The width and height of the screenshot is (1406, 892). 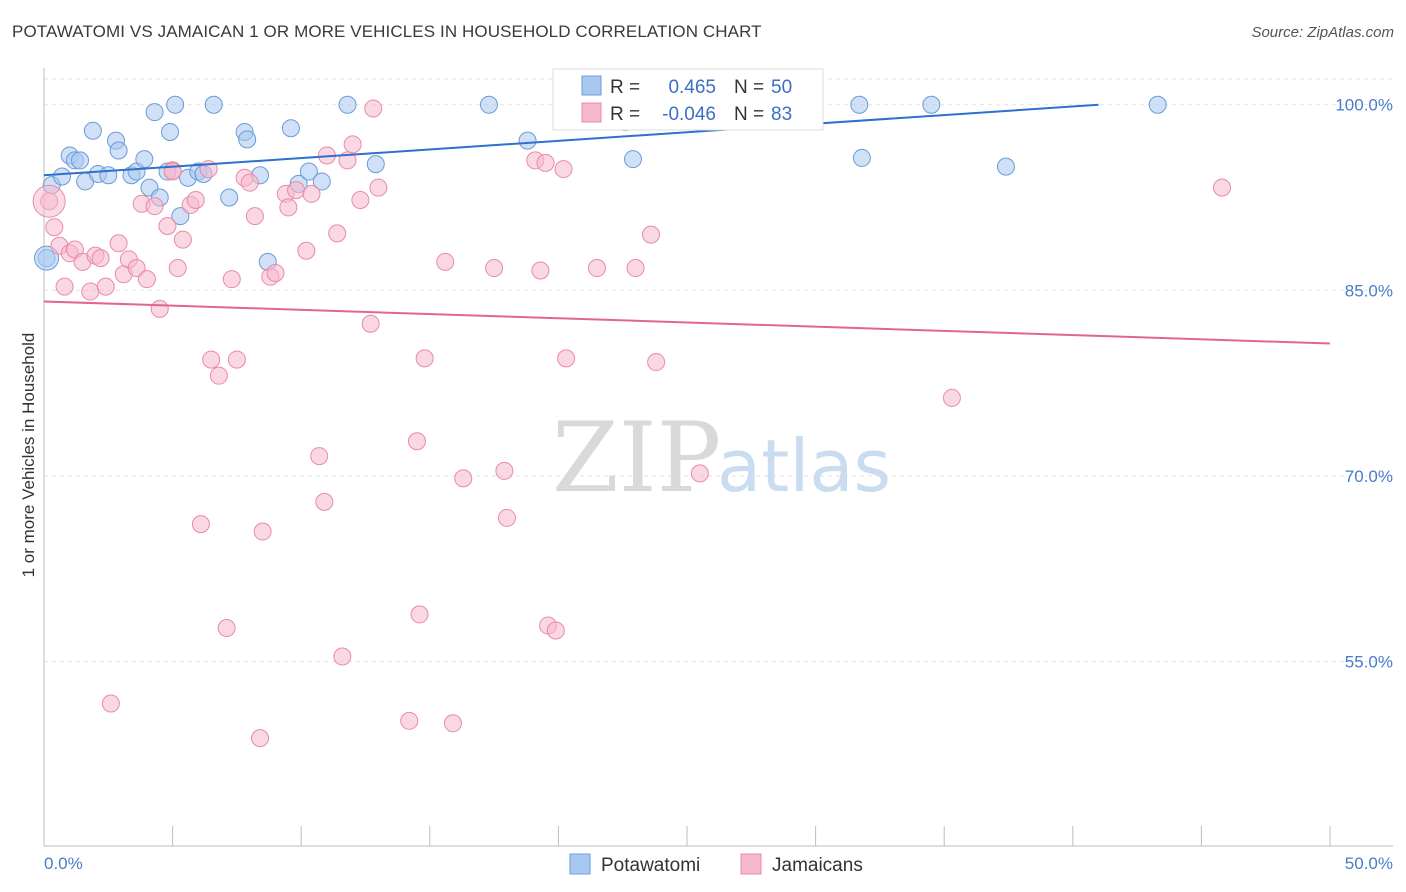 What do you see at coordinates (689, 114) in the screenshot?
I see `legend-r-value: -0.046` at bounding box center [689, 114].